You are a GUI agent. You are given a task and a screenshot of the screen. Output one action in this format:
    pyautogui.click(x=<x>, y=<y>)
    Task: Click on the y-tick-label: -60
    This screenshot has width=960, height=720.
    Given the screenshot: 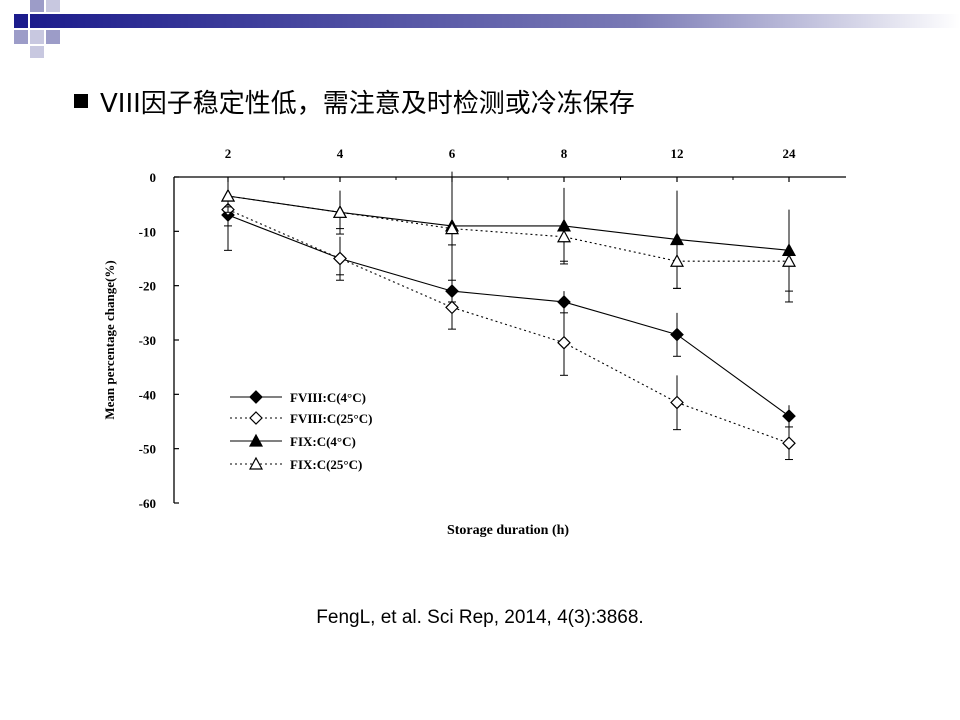 What is the action you would take?
    pyautogui.click(x=147, y=503)
    